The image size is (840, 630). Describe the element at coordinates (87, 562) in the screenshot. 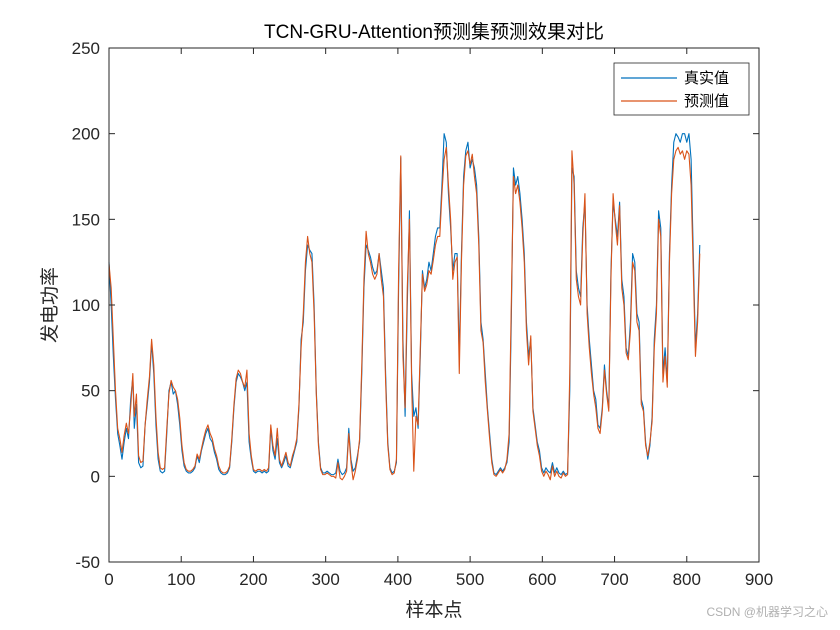

I see `y-tick-label: -50` at that location.